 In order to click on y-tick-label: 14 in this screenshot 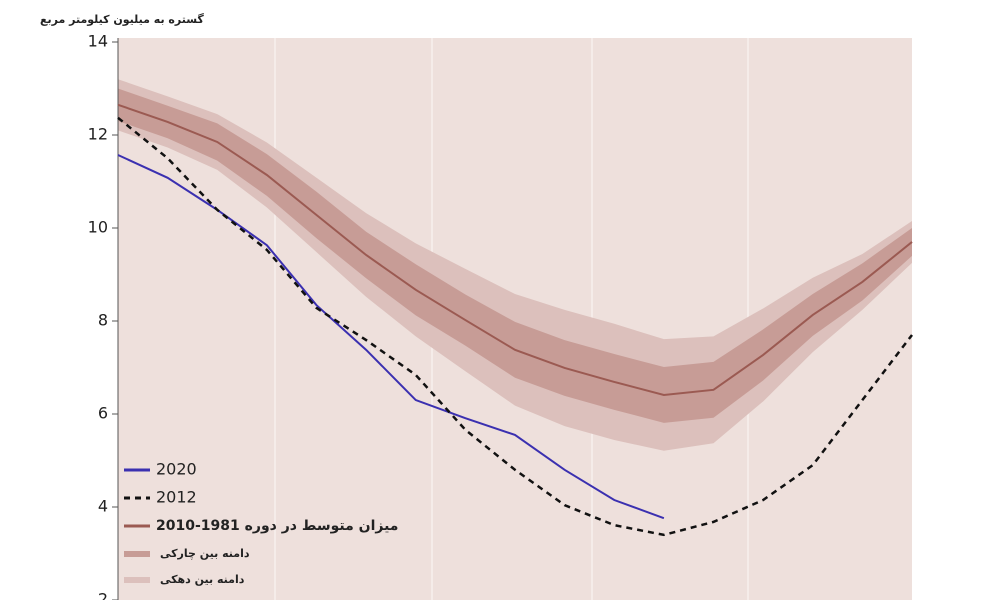, I will do `click(98, 41)`.